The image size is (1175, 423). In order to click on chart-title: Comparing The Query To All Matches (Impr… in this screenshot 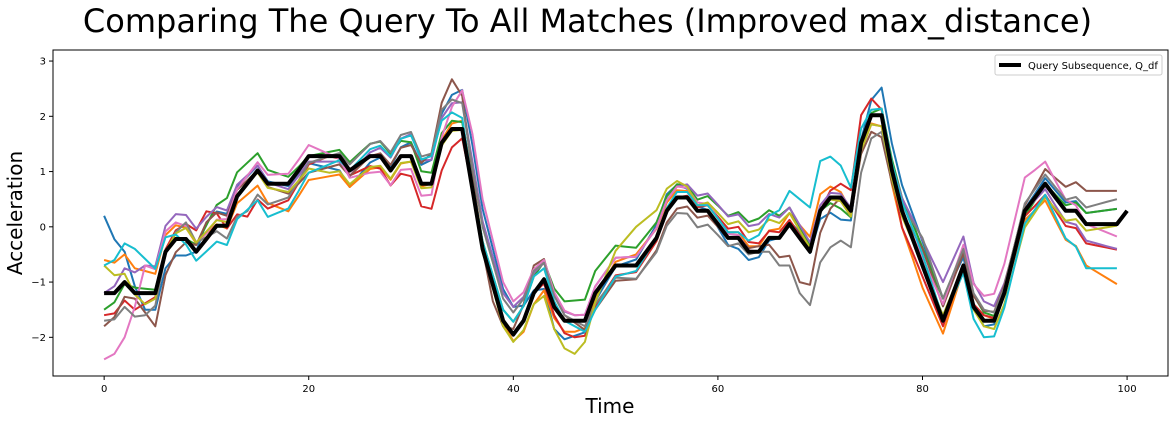, I will do `click(587, 21)`.